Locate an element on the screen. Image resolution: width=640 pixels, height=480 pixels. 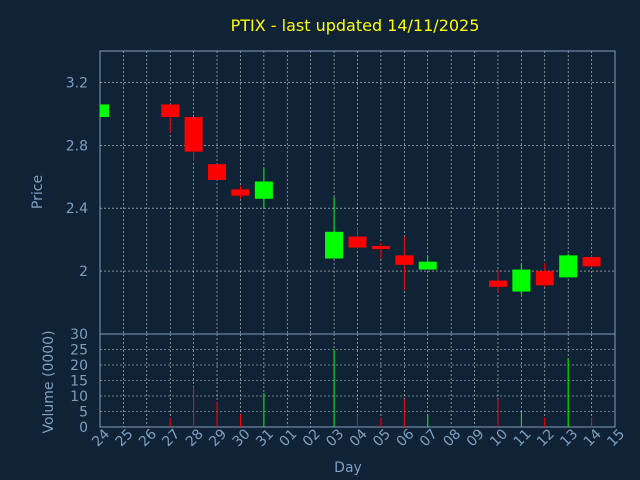
volume-tick-label: 30 is located at coordinates (79, 335).